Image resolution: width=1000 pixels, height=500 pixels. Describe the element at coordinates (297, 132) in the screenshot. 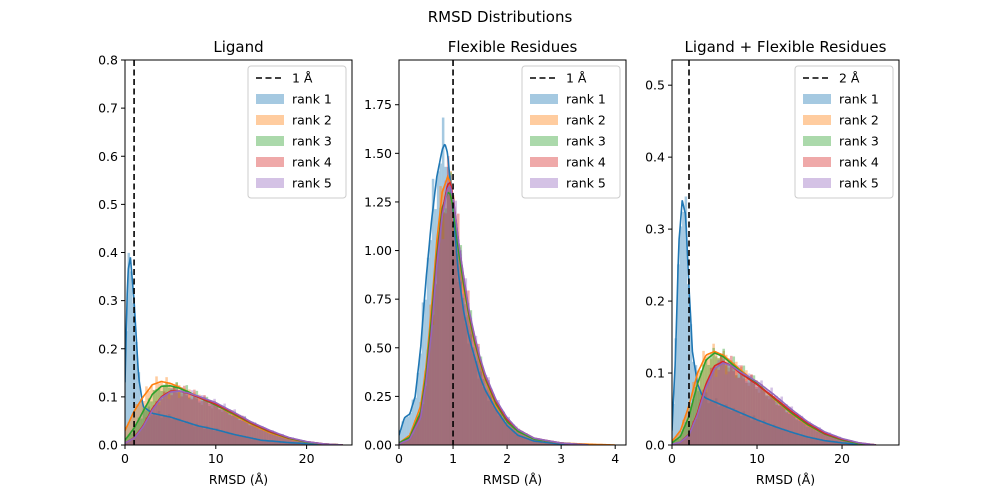

I see `legend: 1 Å rank 1 rank 2 rank 3 rank 4 rank 5` at that location.